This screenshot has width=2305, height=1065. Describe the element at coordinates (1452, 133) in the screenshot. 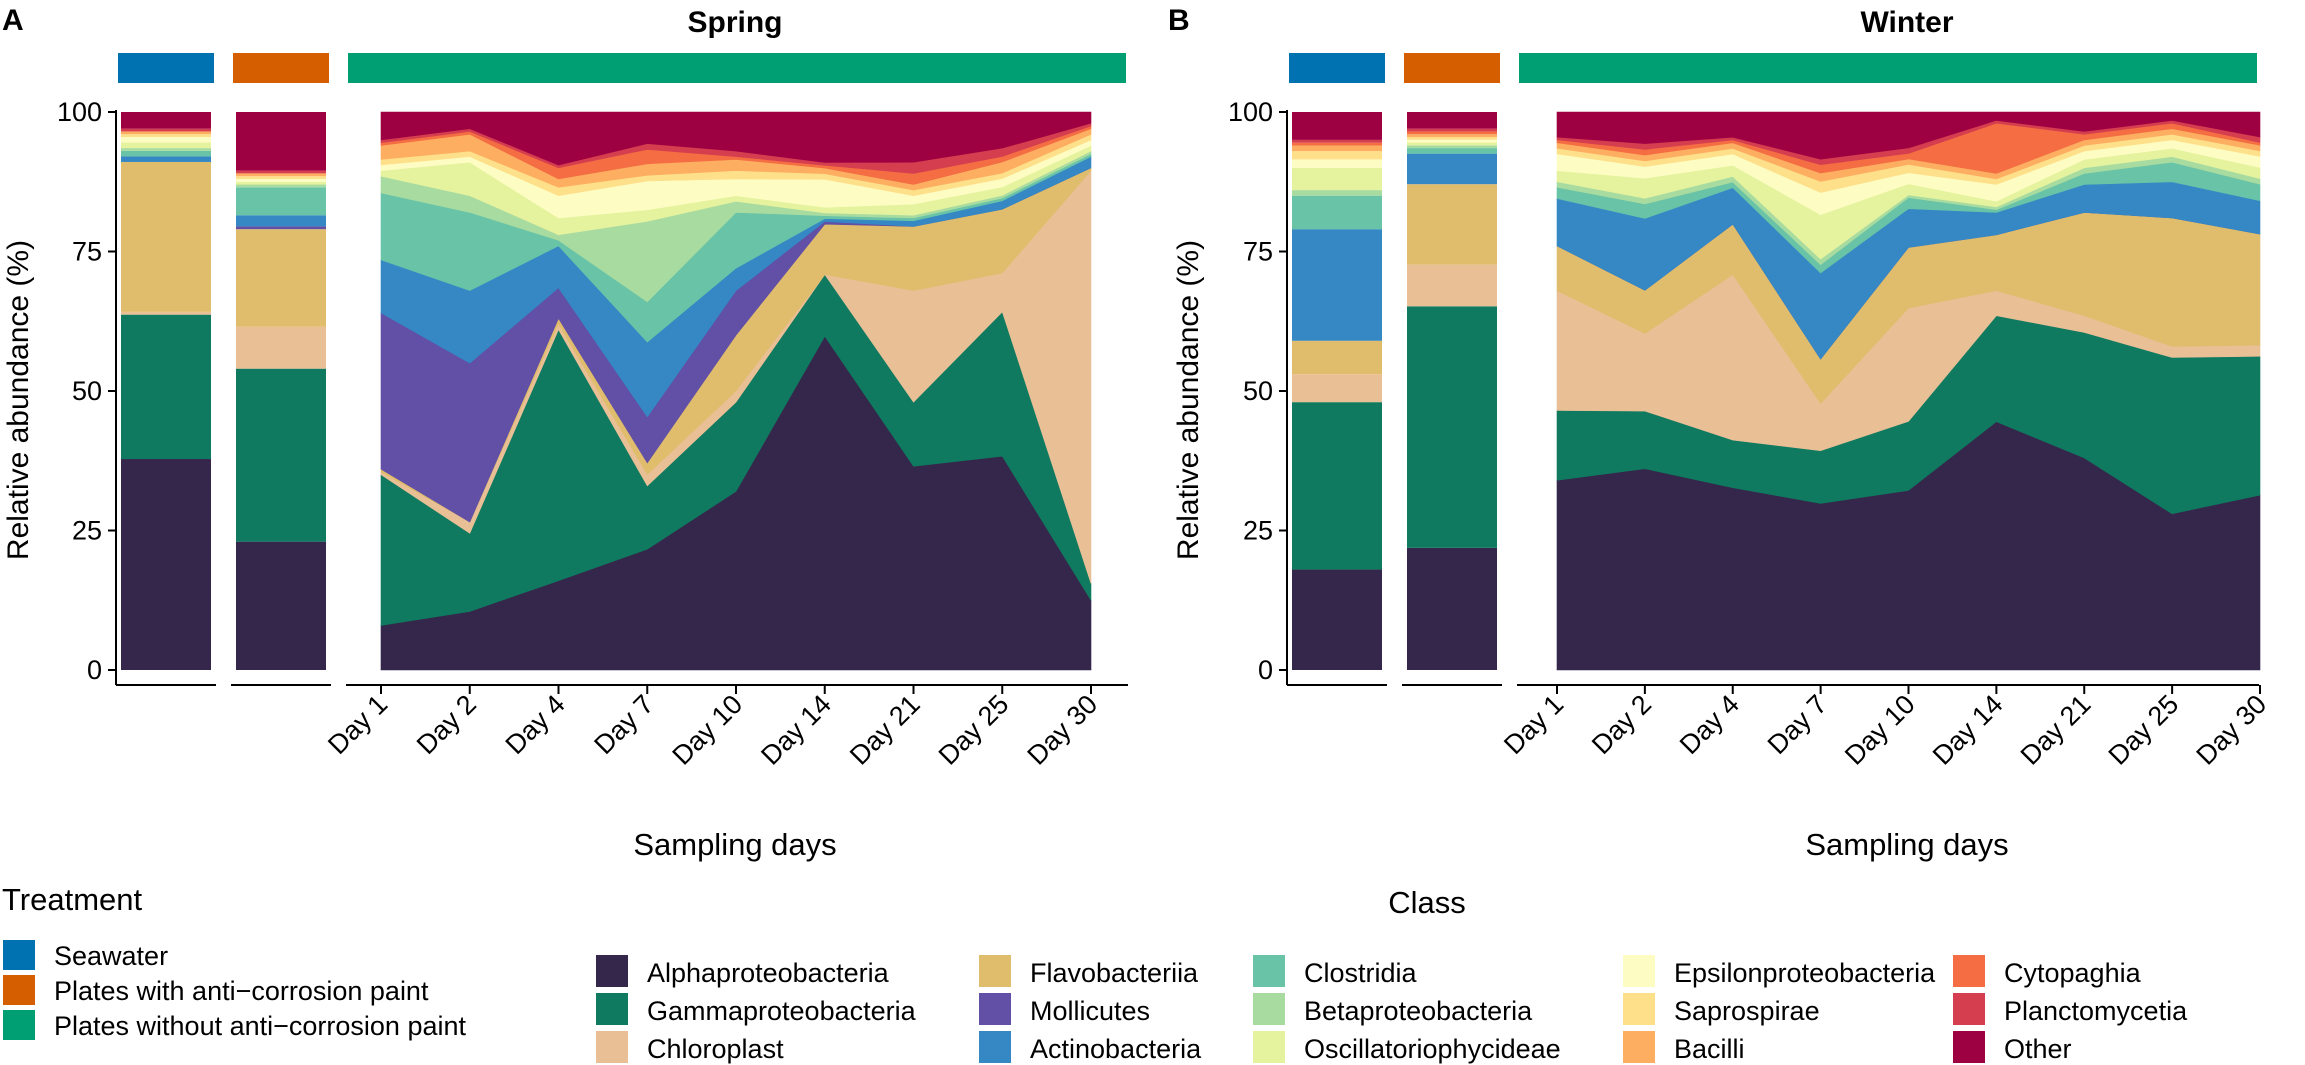

I see `bar-painted-cytopaghia` at that location.